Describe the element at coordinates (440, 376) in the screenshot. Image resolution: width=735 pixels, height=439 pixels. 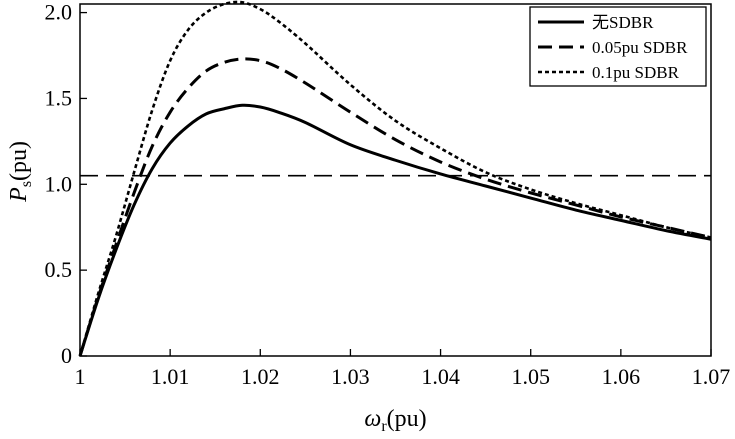
I see `x-tick-label: 1.04` at that location.